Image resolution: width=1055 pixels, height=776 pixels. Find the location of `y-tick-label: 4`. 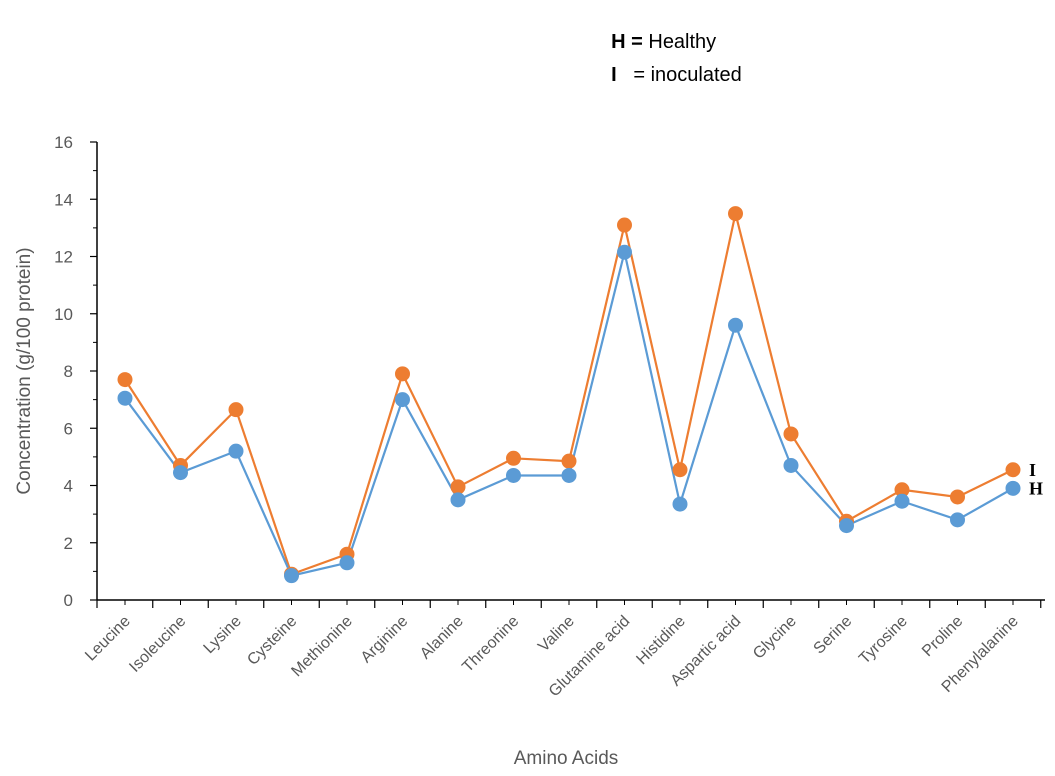

y-tick-label: 4 is located at coordinates (68, 486).